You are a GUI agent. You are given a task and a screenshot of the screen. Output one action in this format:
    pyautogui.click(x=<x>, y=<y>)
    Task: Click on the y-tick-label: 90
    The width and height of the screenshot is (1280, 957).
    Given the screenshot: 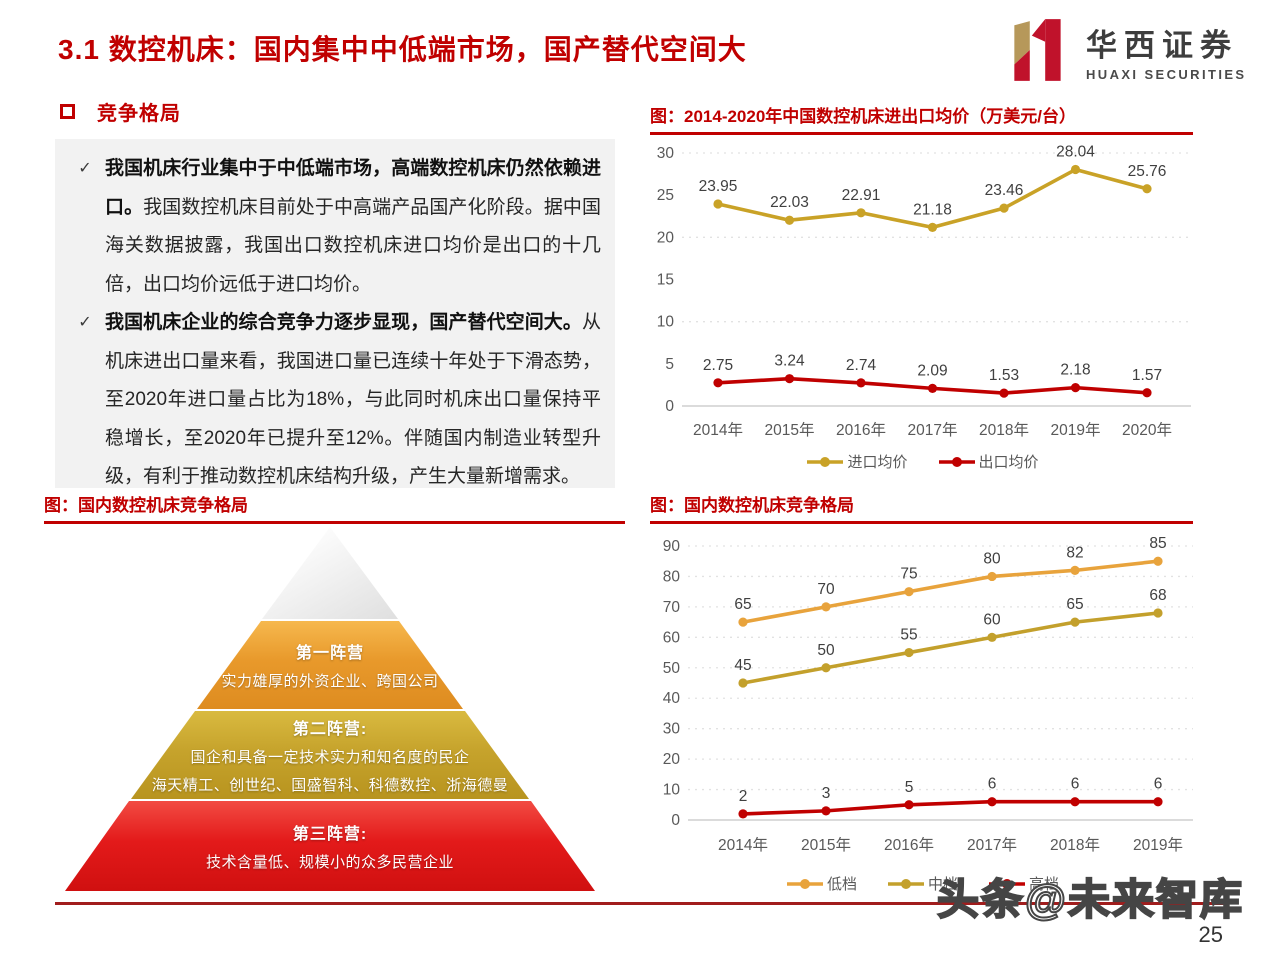 What is the action you would take?
    pyautogui.click(x=672, y=546)
    